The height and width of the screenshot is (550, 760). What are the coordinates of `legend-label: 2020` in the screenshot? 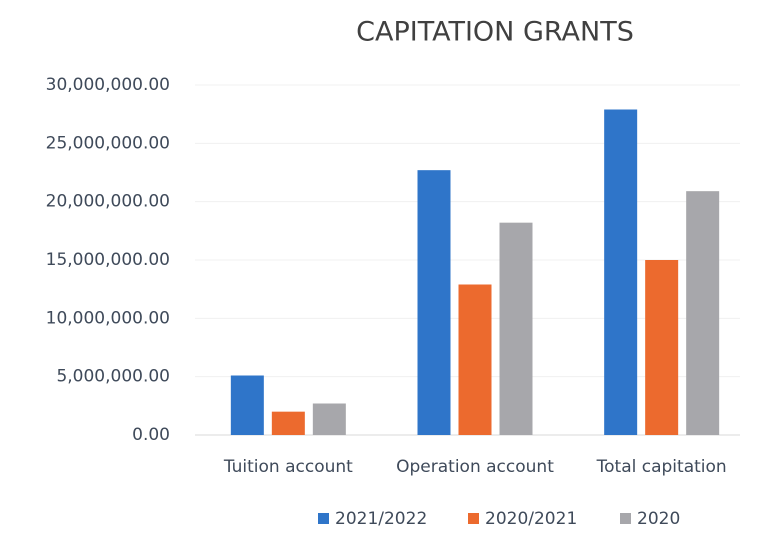 It's located at (658, 519).